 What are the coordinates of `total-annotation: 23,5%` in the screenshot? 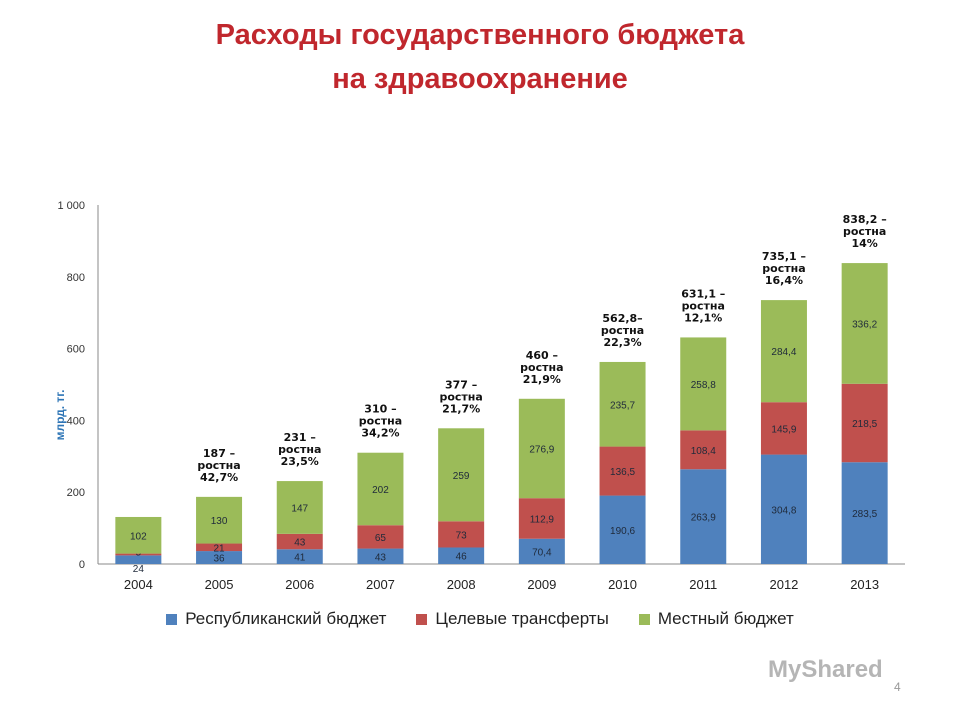 It's located at (300, 461).